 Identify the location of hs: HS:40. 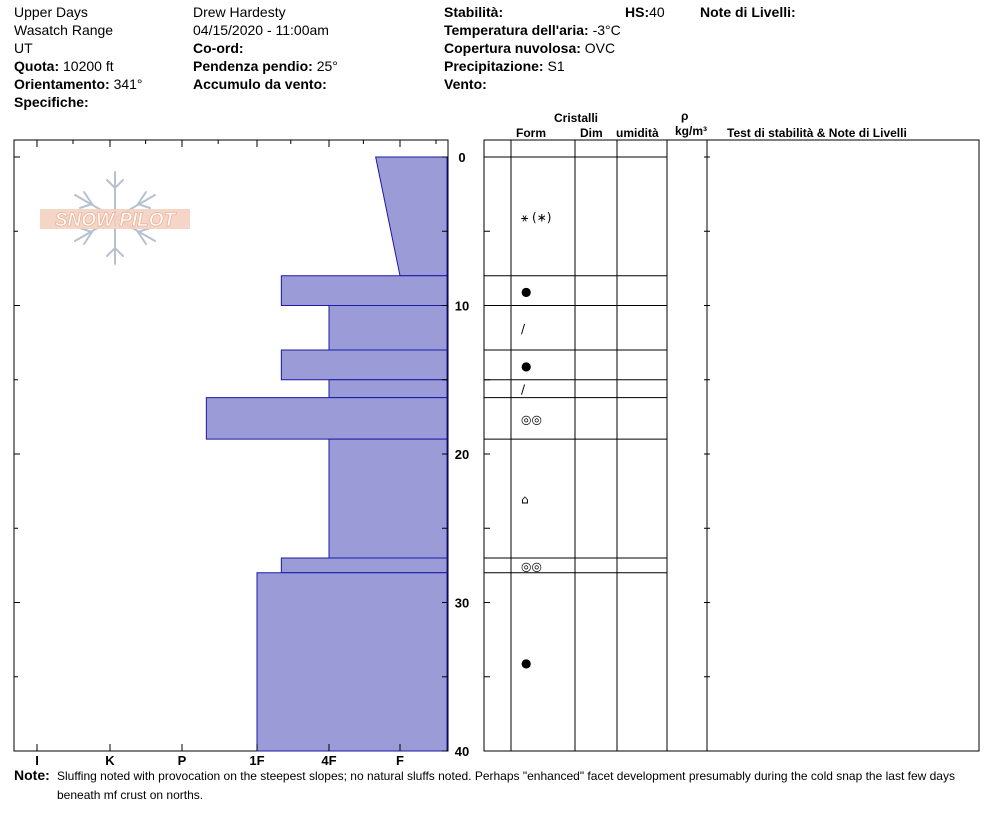
(645, 12).